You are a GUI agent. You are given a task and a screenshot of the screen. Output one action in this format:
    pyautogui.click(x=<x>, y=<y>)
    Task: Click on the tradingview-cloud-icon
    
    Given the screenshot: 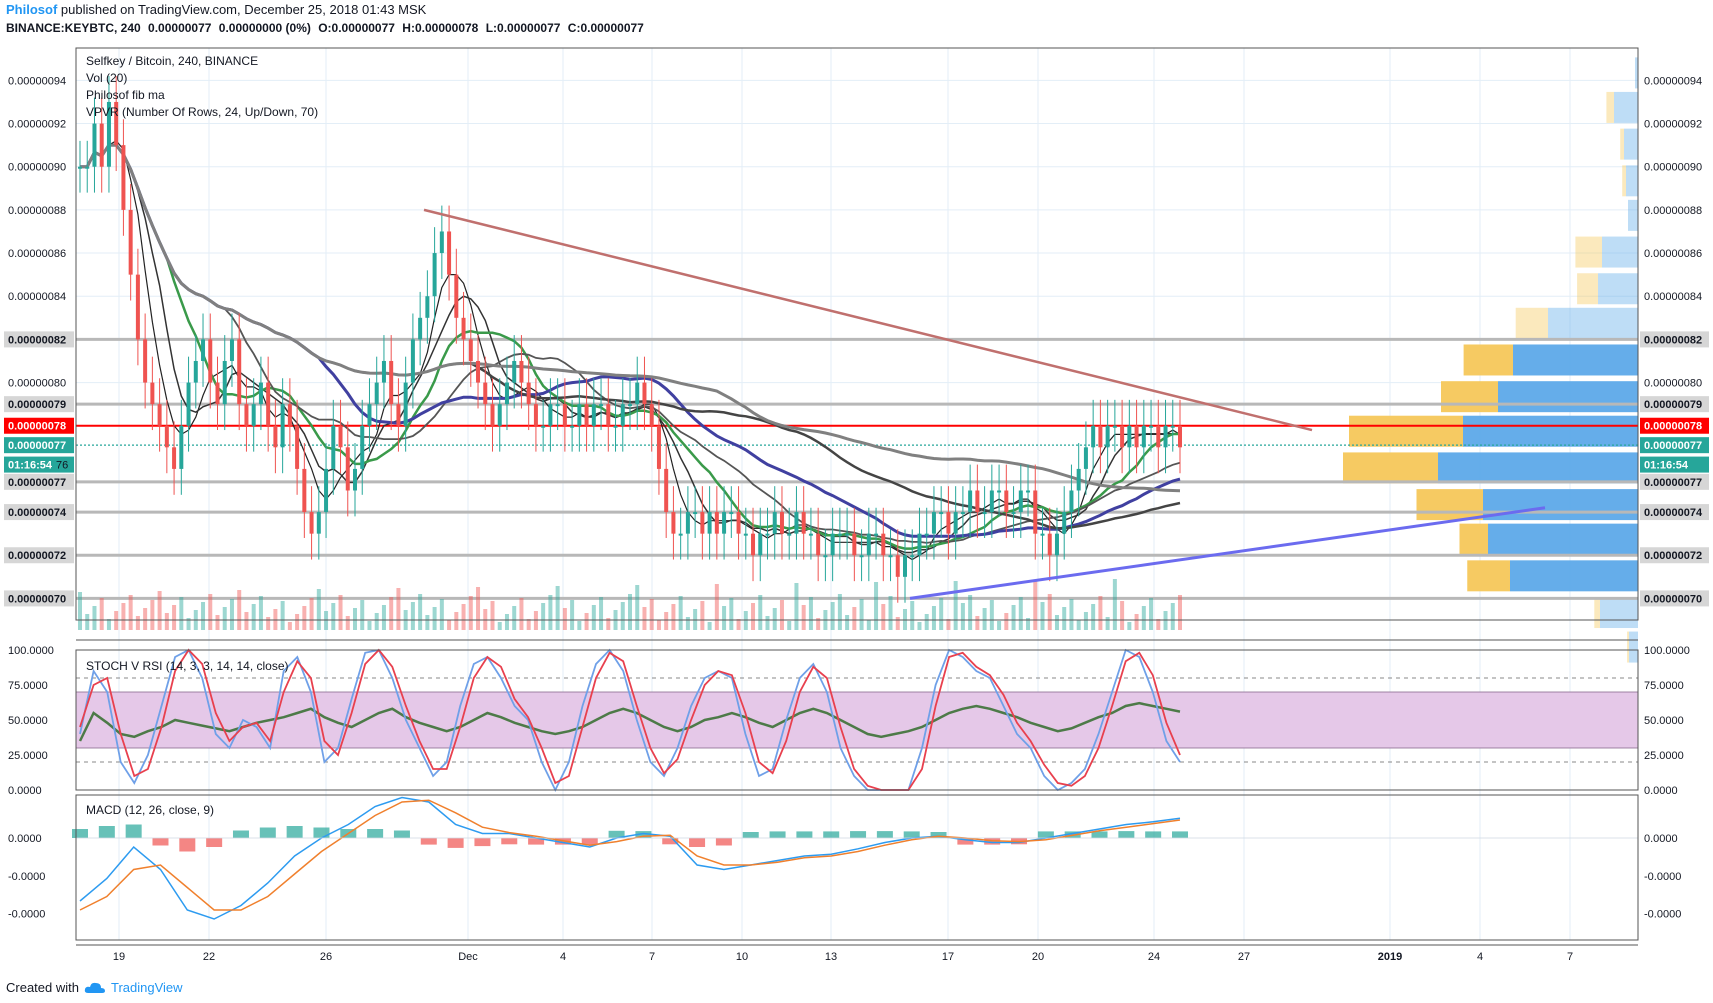 What is the action you would take?
    pyautogui.click(x=94, y=987)
    